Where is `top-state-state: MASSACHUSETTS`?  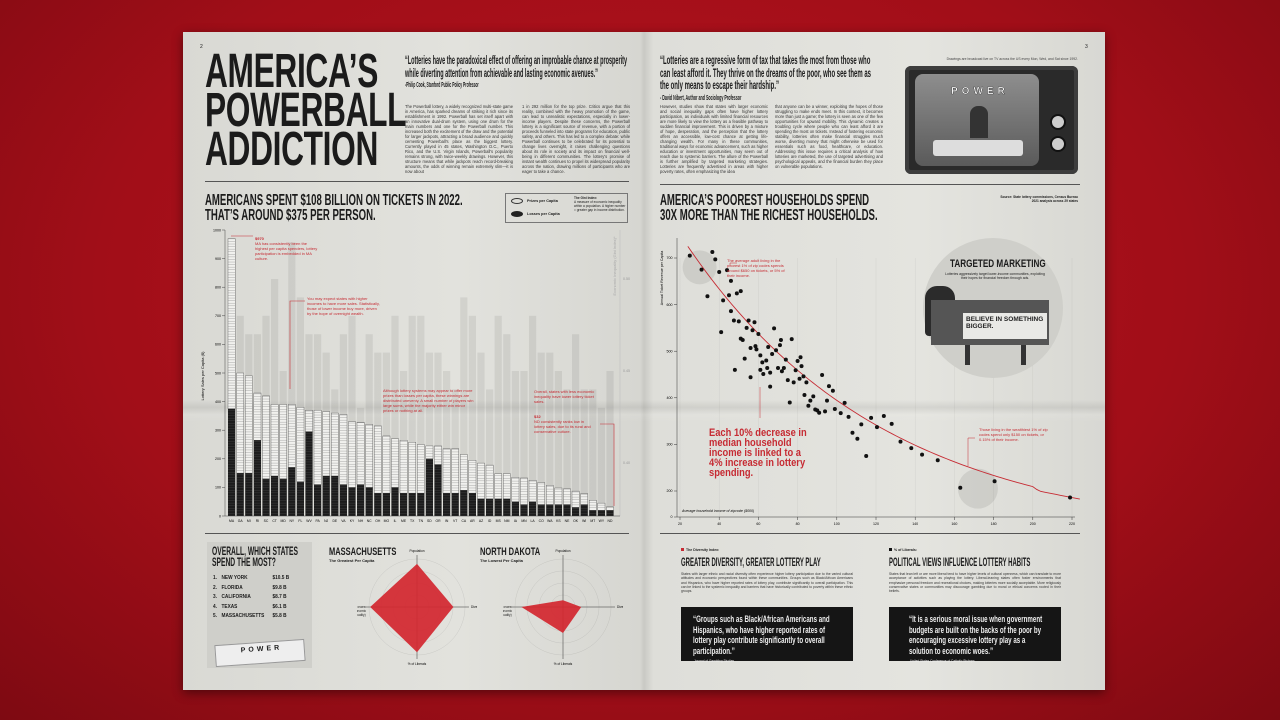 top-state-state: MASSACHUSETTS is located at coordinates (243, 616).